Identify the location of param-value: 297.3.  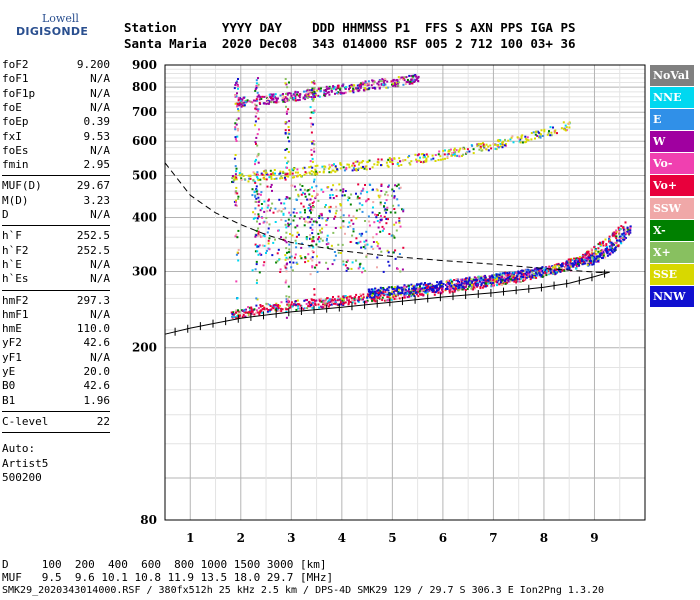
(93, 300).